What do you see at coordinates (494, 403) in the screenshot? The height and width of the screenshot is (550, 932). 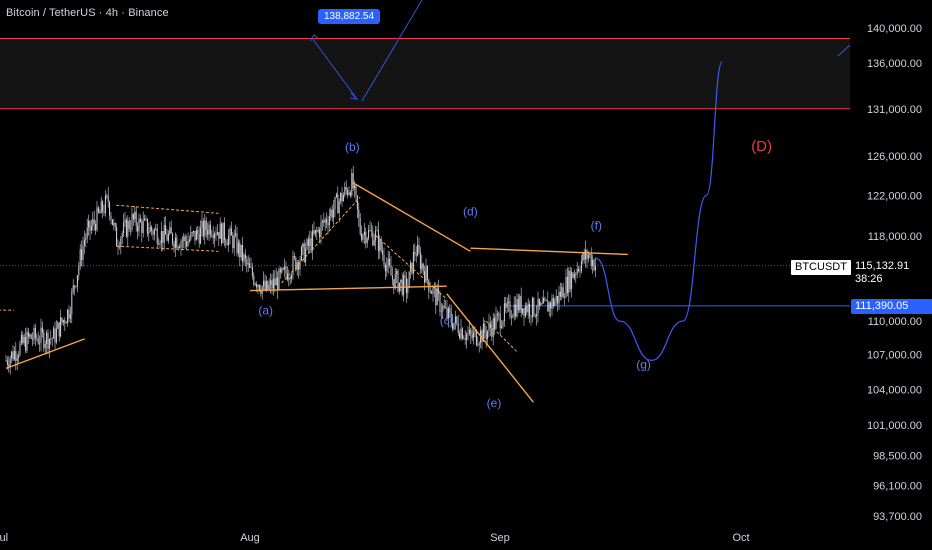 I see `wave-label: (e)` at bounding box center [494, 403].